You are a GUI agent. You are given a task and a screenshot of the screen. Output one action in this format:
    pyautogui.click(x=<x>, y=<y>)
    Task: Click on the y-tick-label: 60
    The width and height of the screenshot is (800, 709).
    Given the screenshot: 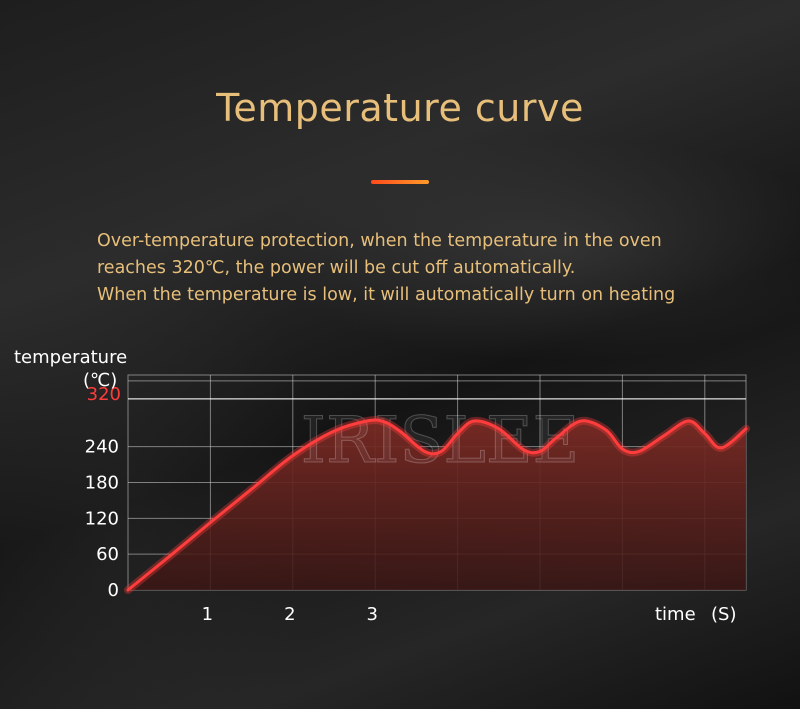 What is the action you would take?
    pyautogui.click(x=107, y=554)
    